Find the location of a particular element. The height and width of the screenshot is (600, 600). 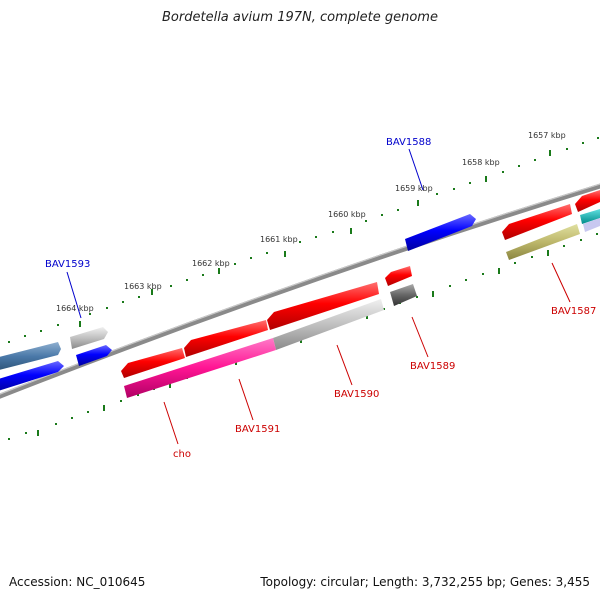

scale-label-1659: 1659 kbp is located at coordinates (414, 188).